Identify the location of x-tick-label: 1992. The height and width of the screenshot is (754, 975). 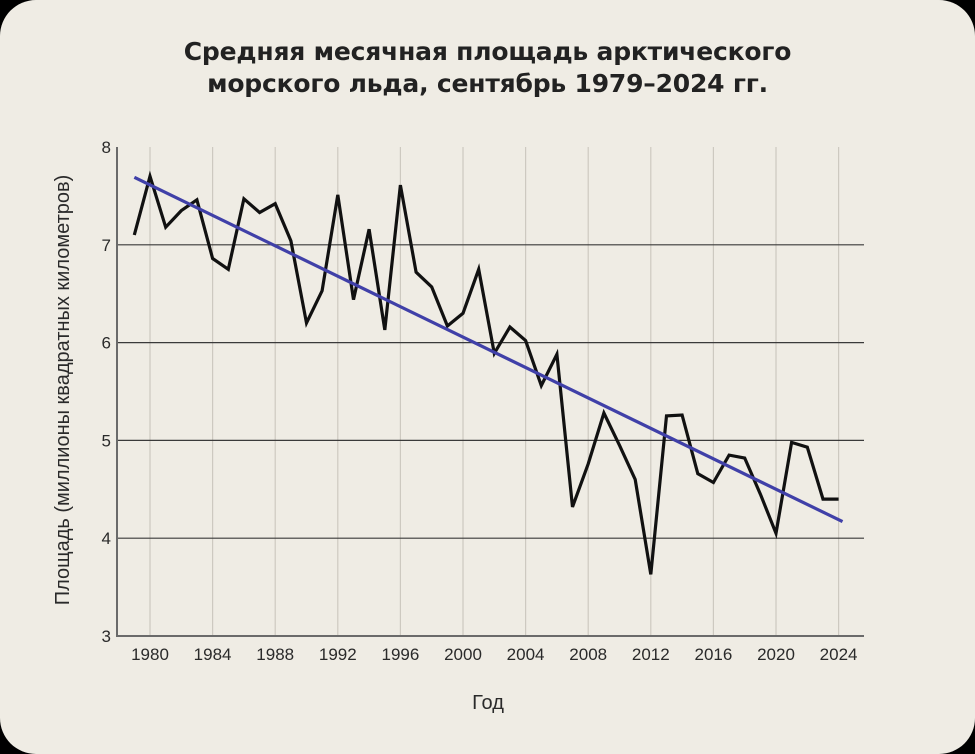
(338, 654).